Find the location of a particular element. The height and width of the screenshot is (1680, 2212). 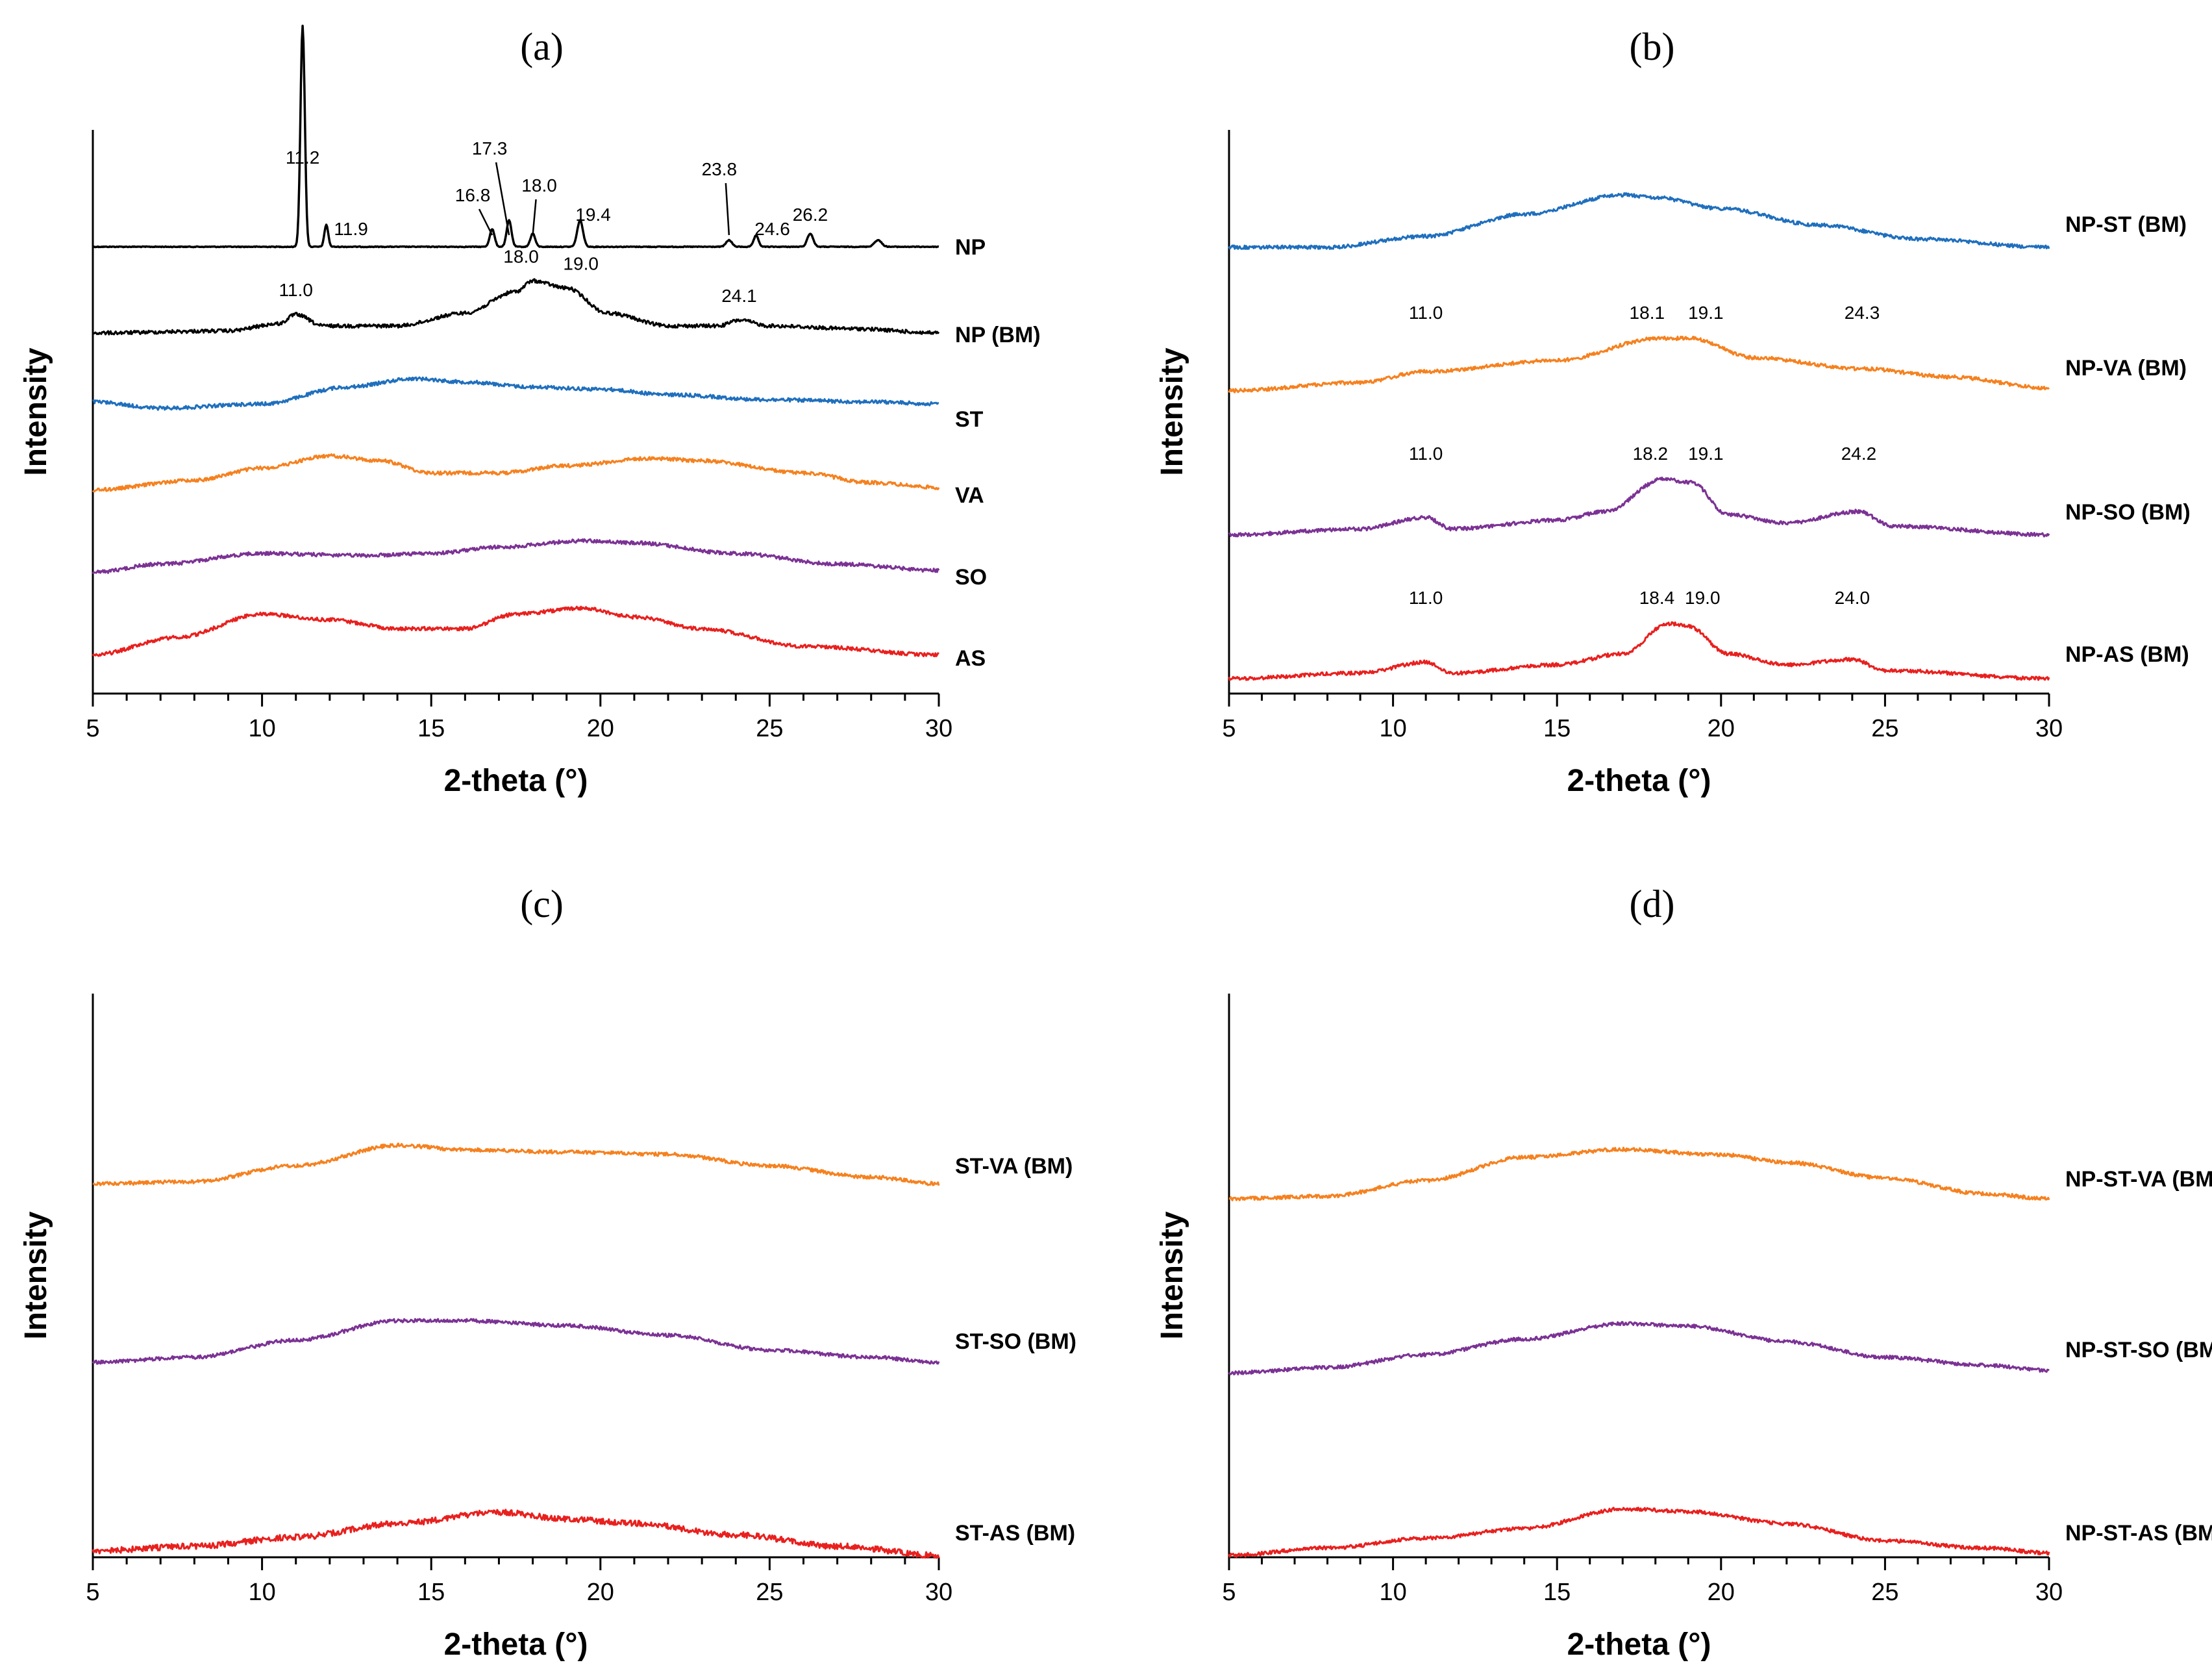

peak-label: 24.3 is located at coordinates (1862, 313).